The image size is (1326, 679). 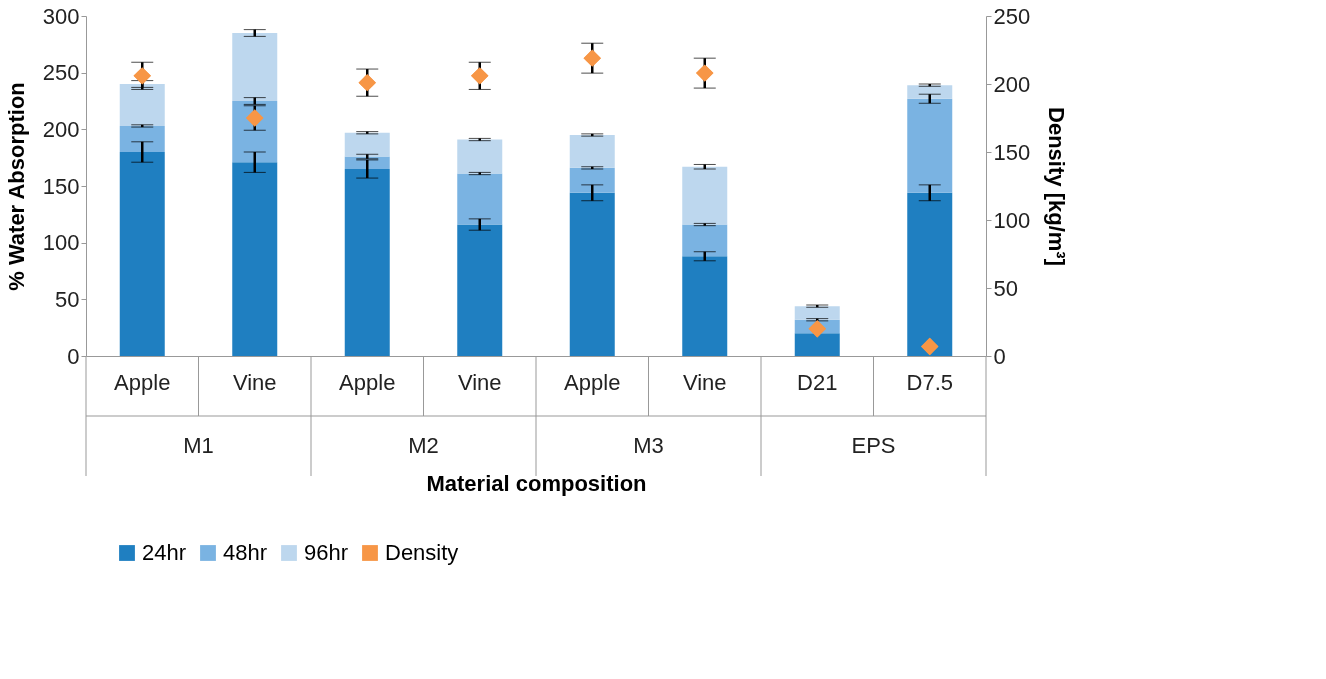 I want to click on text: M2, so click(x=423, y=445).